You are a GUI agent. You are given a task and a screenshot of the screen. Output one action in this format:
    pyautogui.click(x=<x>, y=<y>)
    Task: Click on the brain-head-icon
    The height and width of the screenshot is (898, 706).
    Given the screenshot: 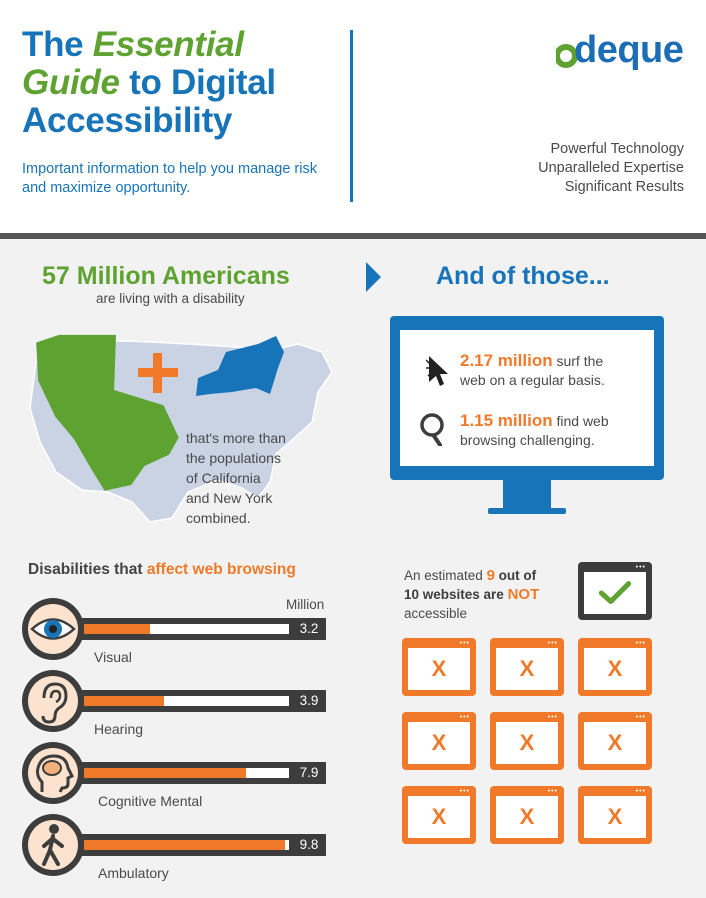 What is the action you would take?
    pyautogui.click(x=55, y=773)
    